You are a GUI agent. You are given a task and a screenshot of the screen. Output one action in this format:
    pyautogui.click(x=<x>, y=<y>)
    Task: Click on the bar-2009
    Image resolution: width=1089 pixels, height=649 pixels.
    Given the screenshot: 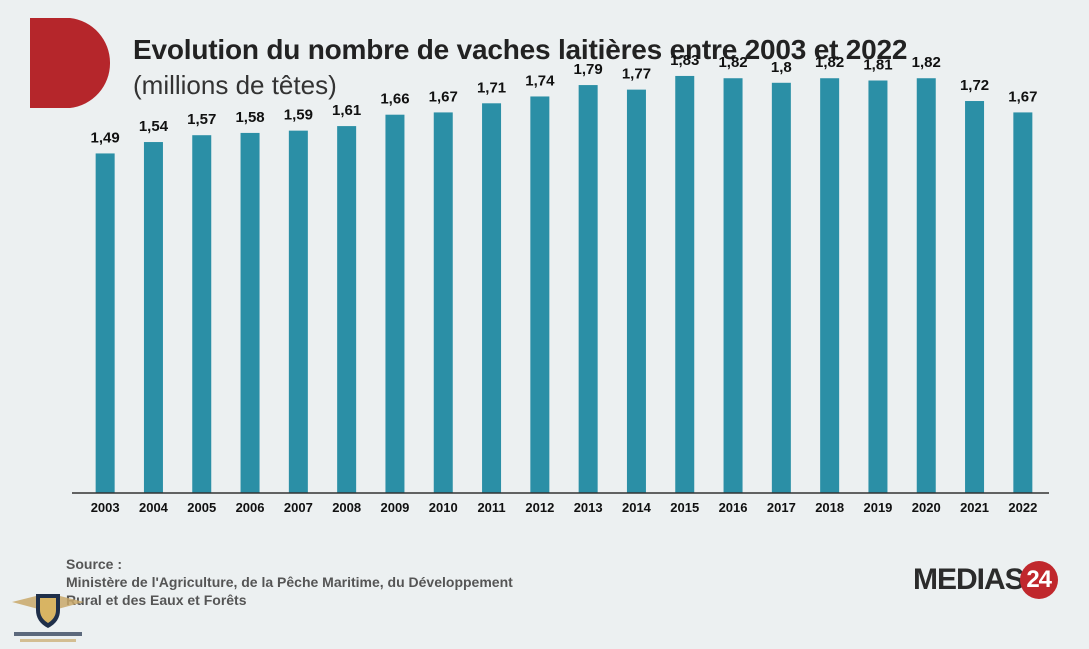 What is the action you would take?
    pyautogui.click(x=395, y=304)
    